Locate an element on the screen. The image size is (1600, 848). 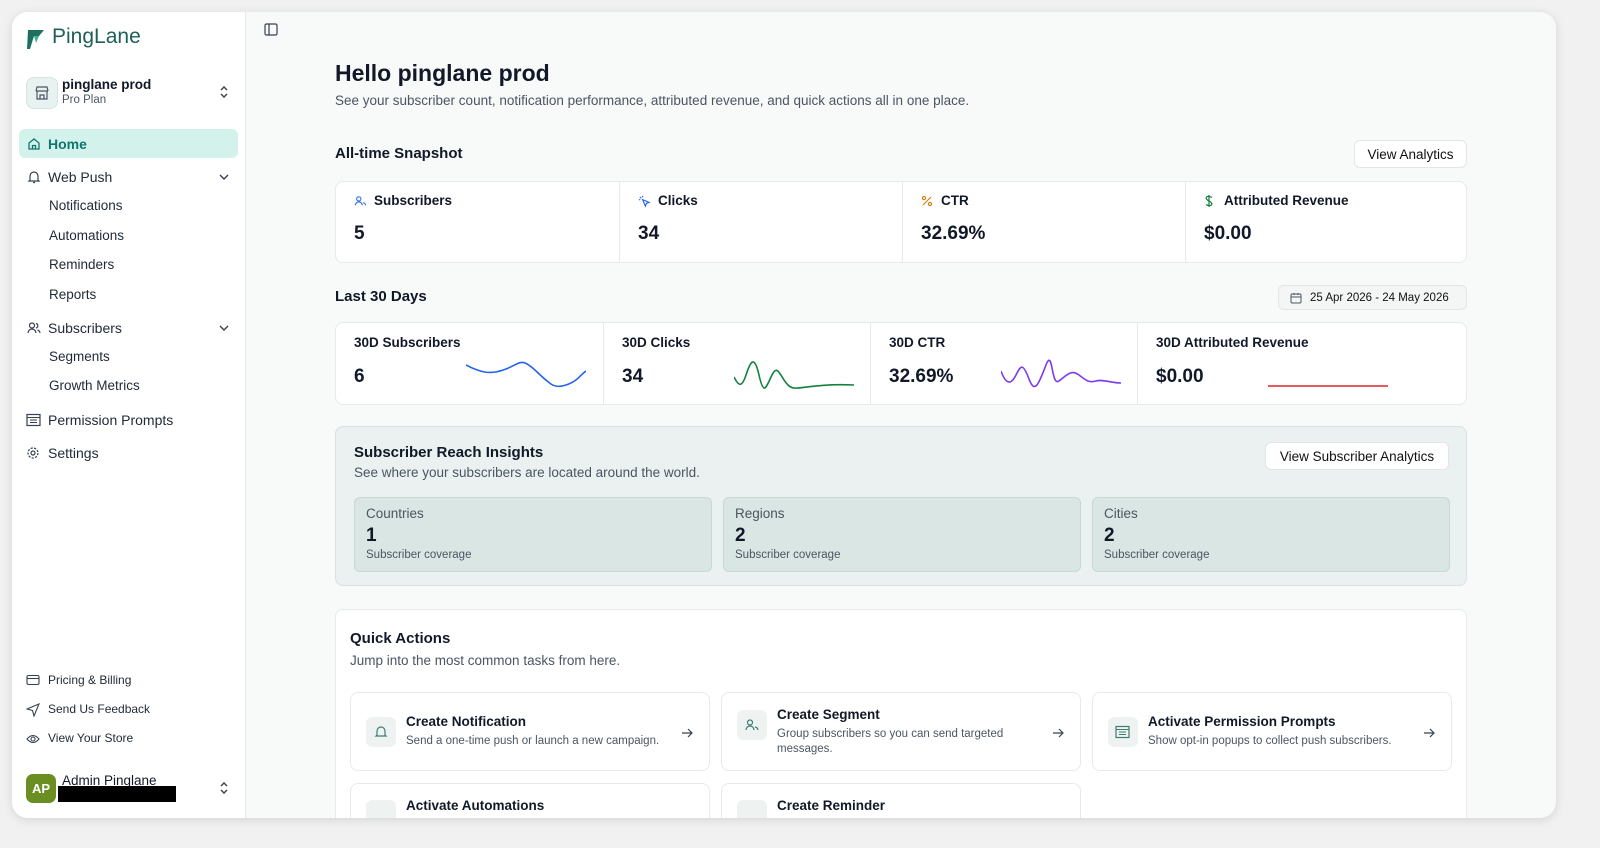
action-title: Create Segment is located at coordinates (828, 714).